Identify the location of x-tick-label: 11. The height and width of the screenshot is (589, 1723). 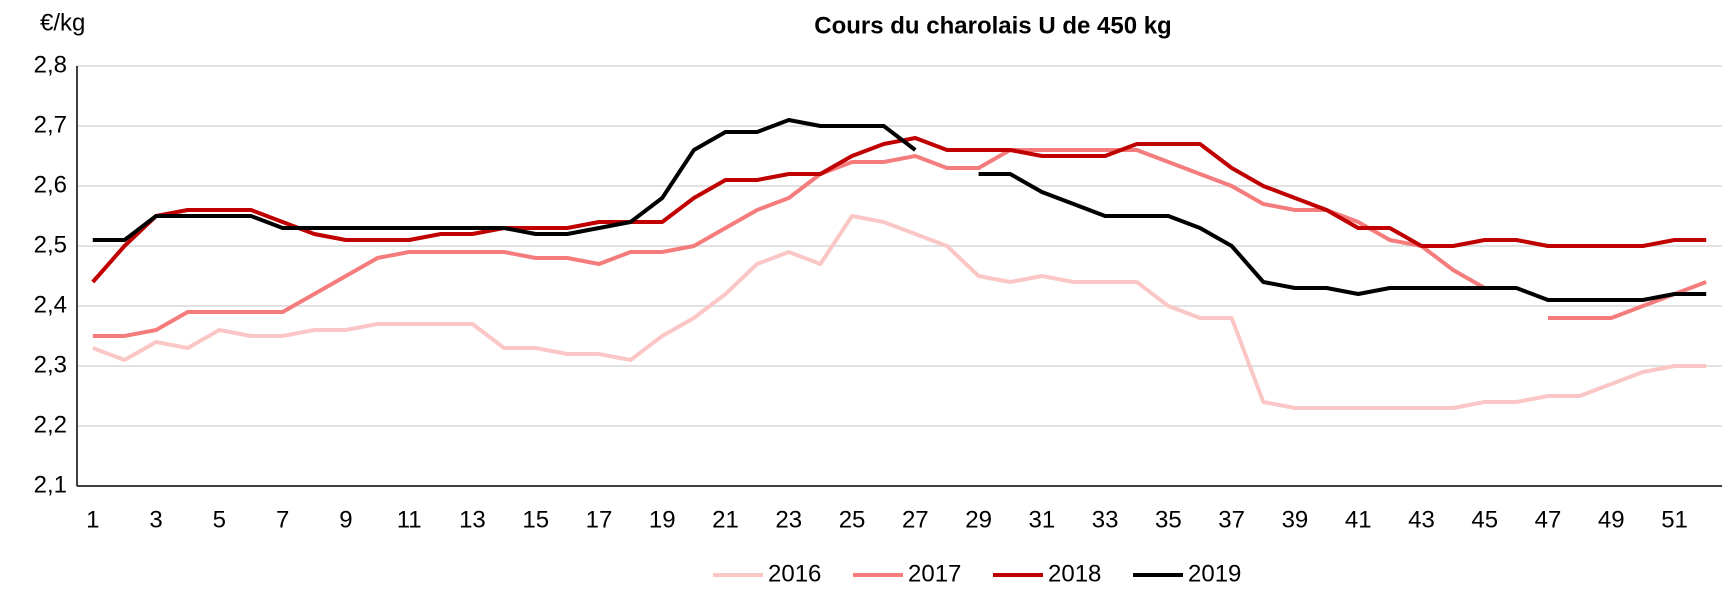
(409, 519).